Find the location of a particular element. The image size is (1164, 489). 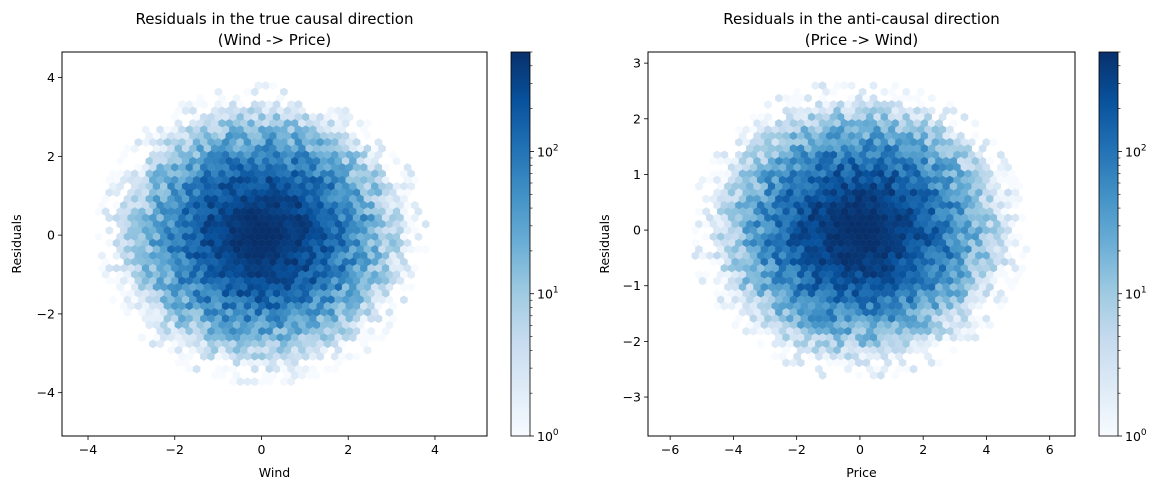

y-axis-label: Residuals is located at coordinates (16, 243).